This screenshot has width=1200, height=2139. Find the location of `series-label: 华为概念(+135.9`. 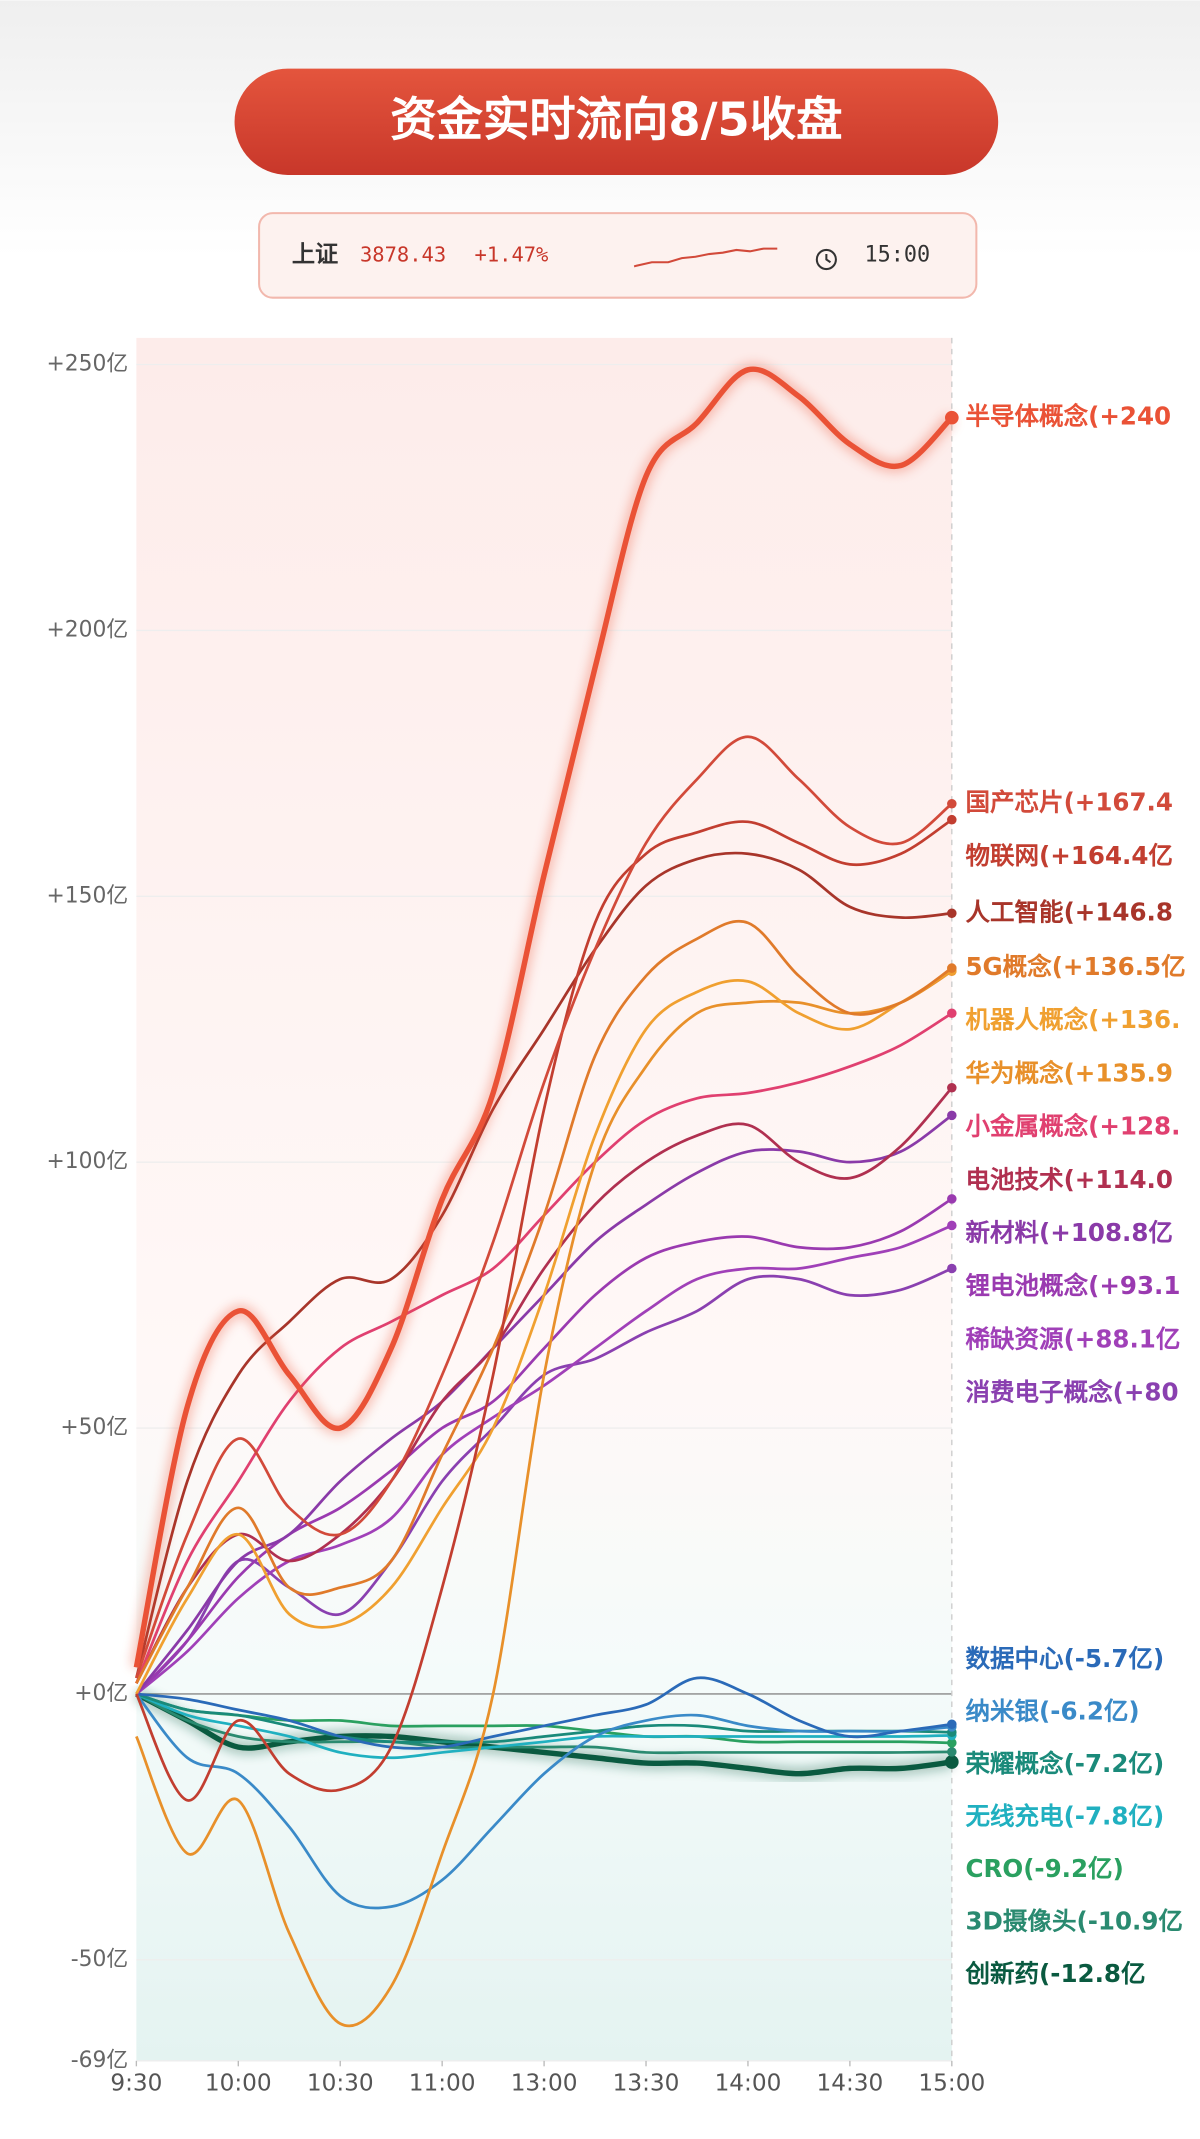

series-label: 华为概念(+135.9 is located at coordinates (1069, 1072).